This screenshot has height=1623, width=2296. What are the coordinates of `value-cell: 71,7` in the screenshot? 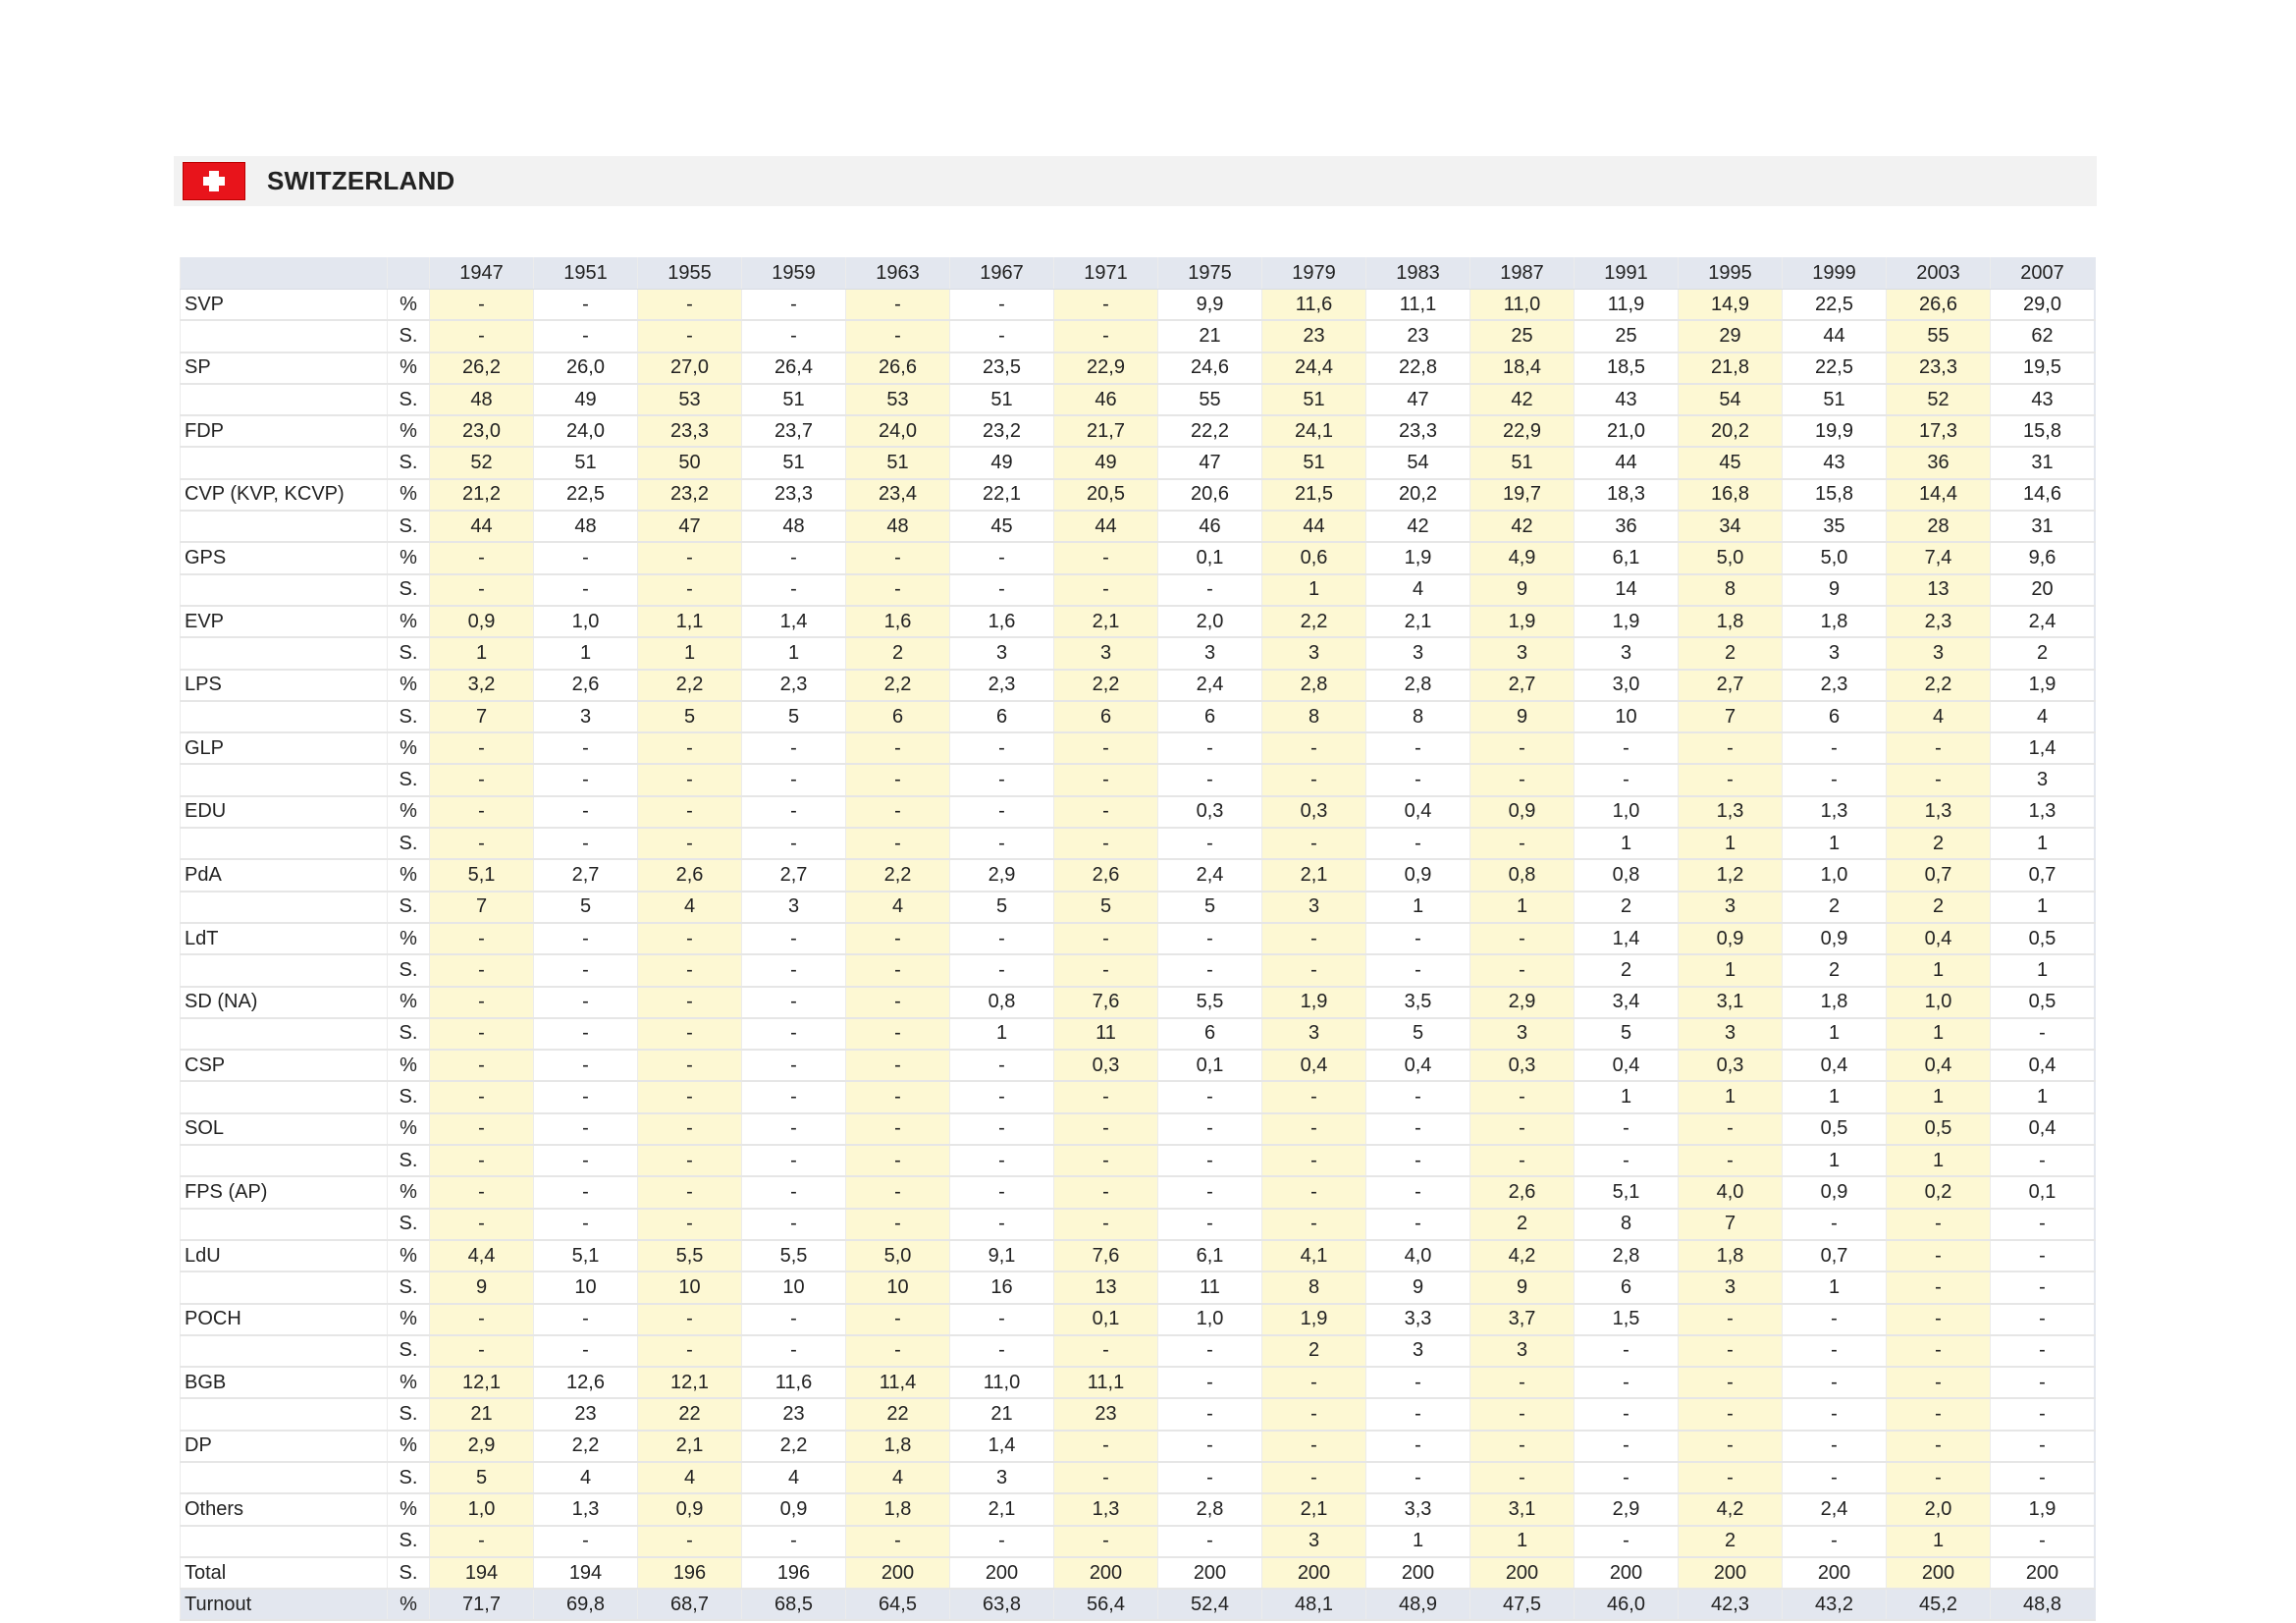 It's located at (482, 1605).